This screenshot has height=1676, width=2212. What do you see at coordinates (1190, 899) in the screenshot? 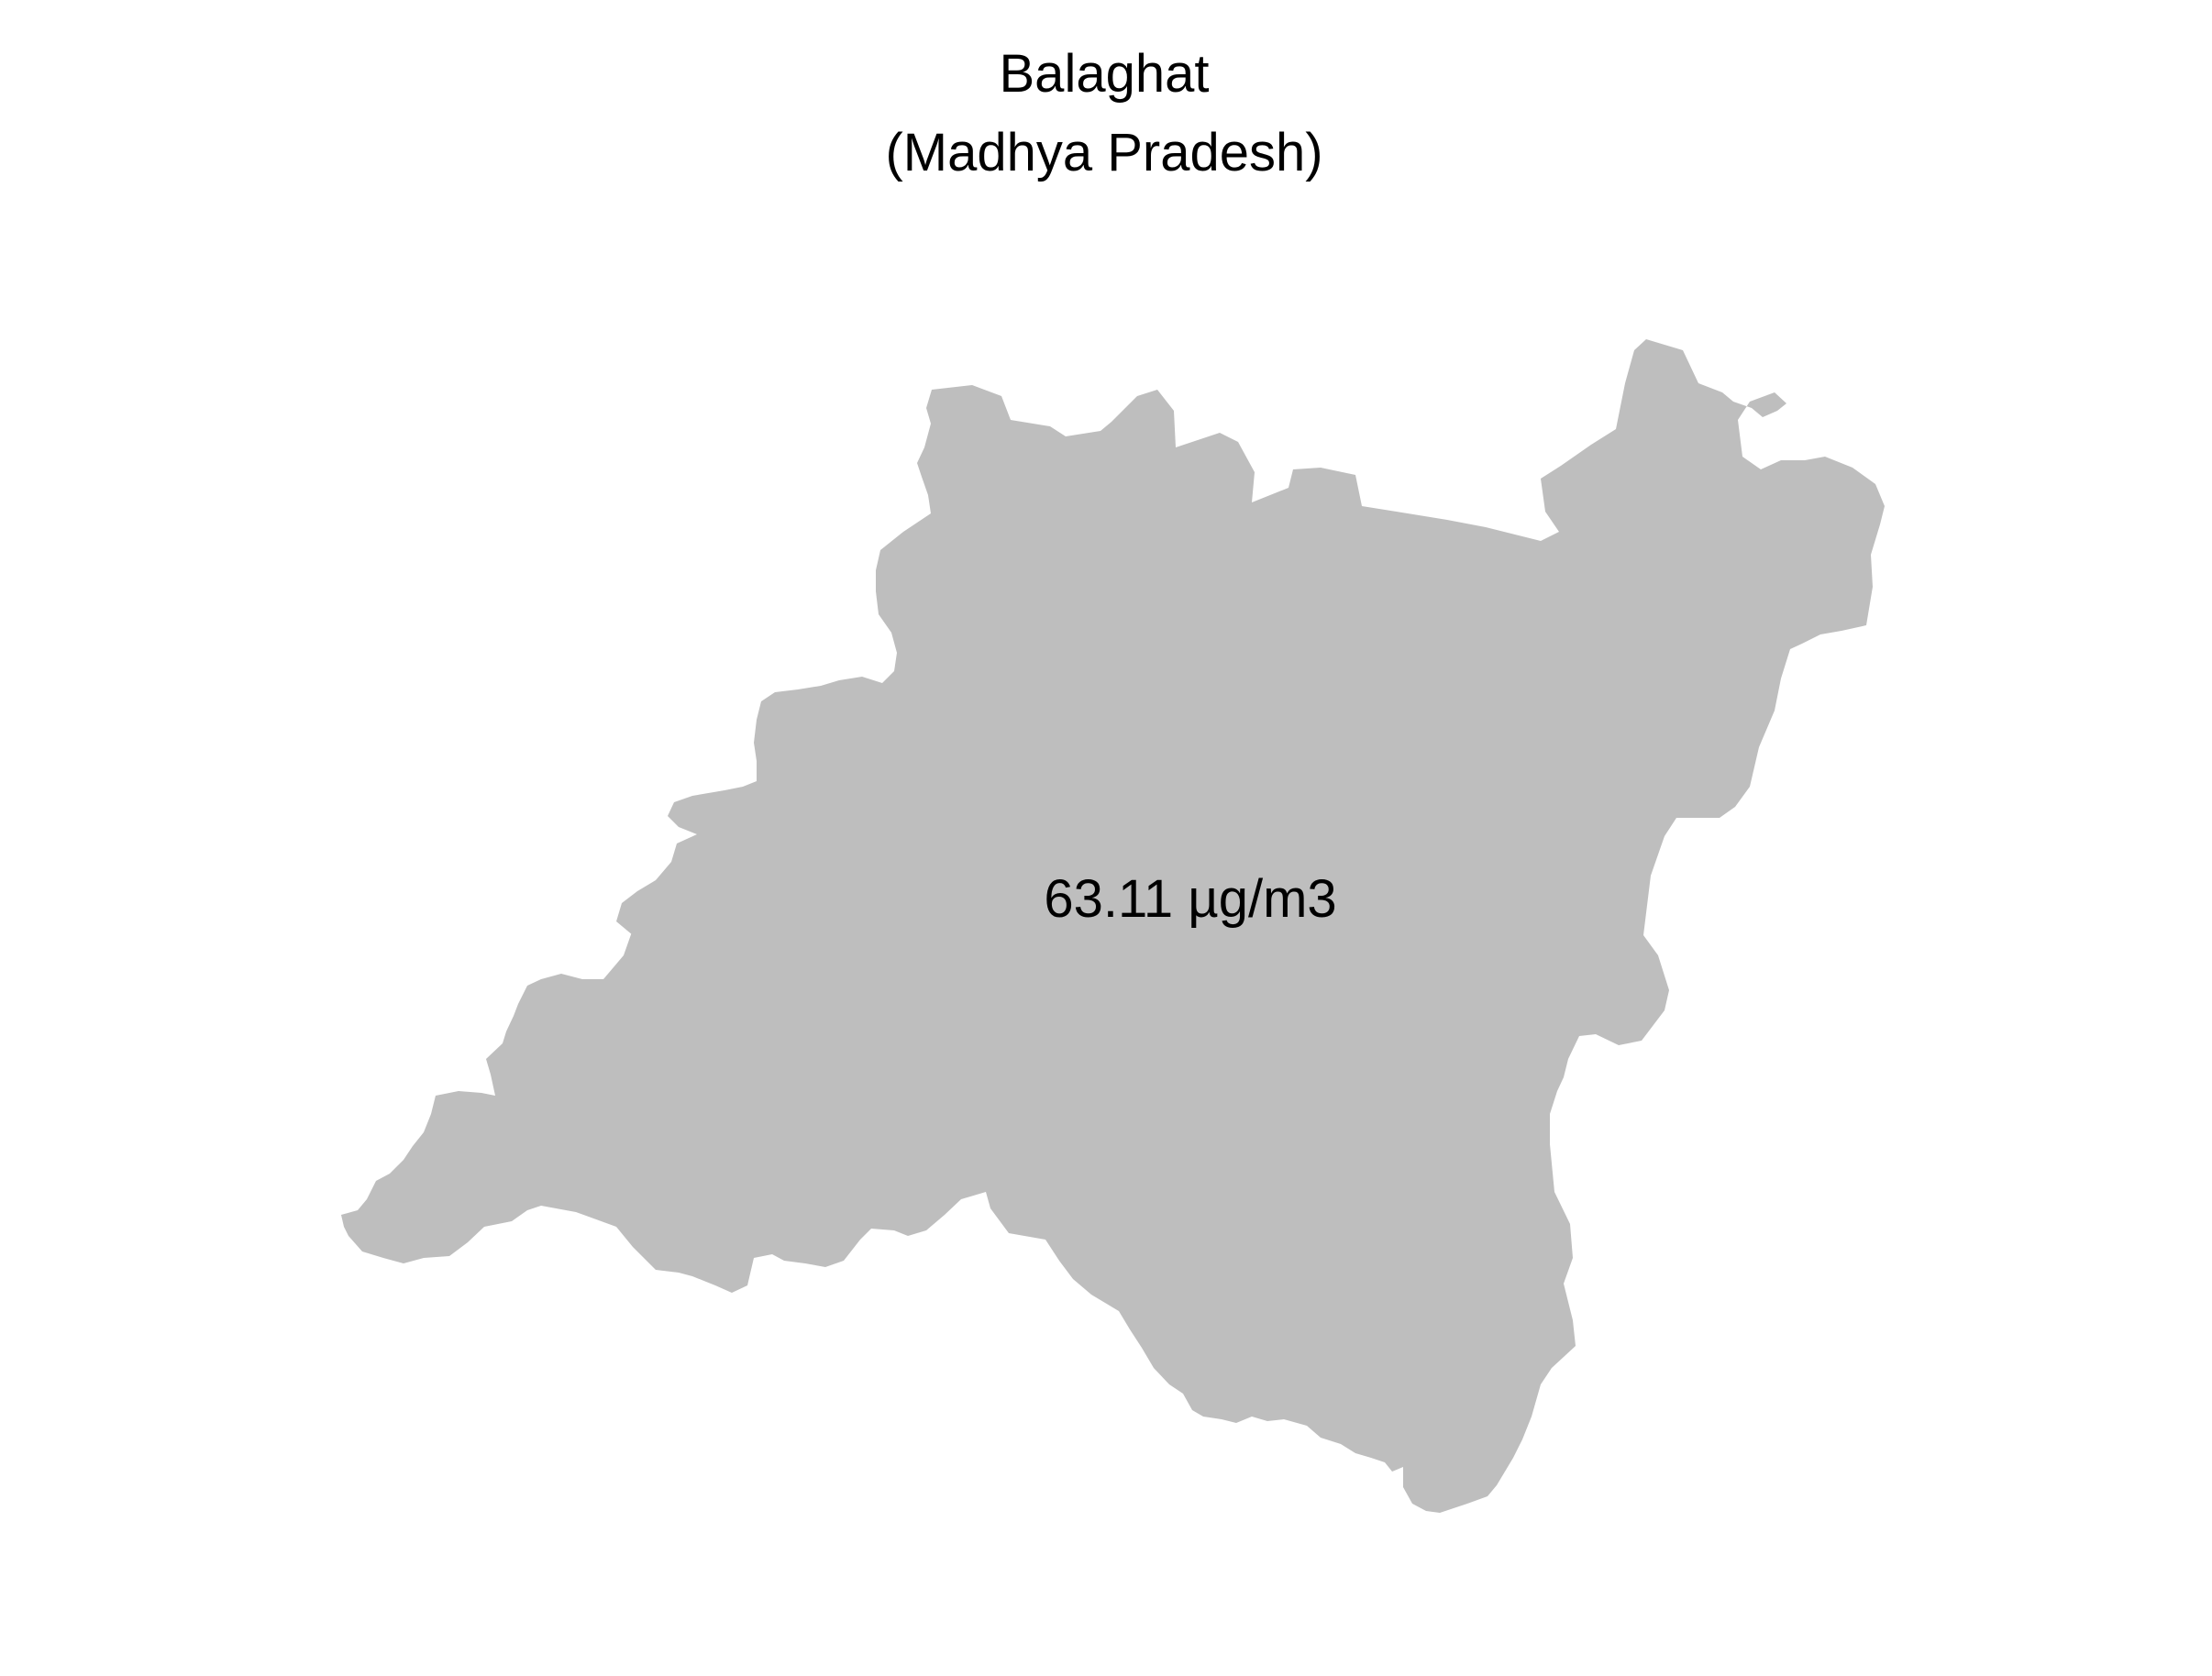
I see `district-value-label: 63.11 µg/m3` at bounding box center [1190, 899].